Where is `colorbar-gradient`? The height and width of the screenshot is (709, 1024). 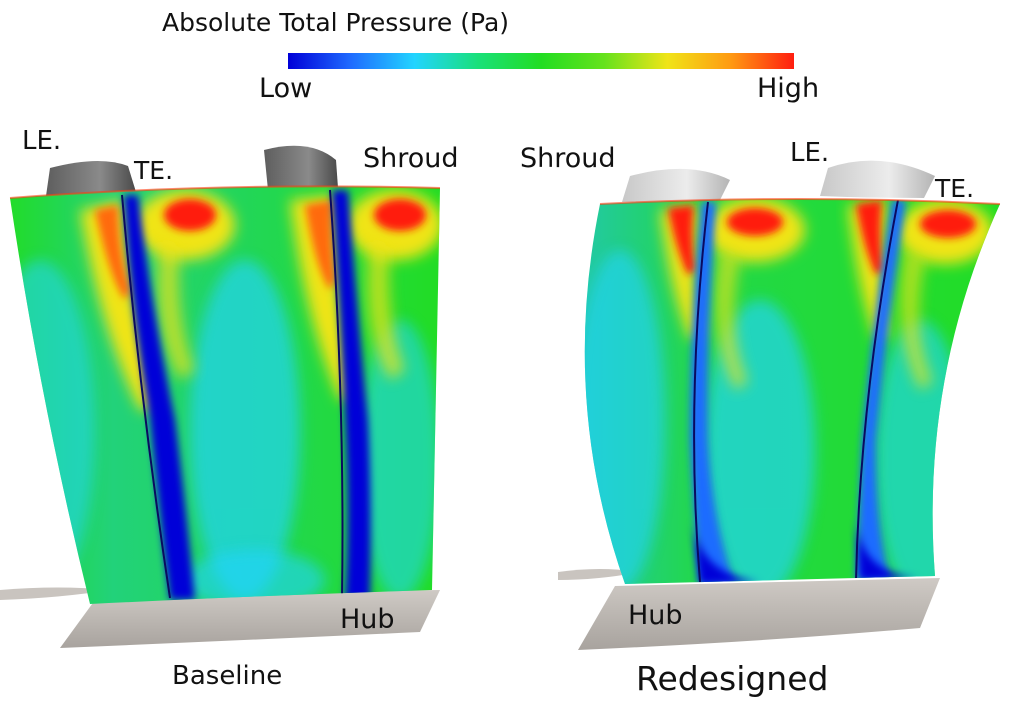 colorbar-gradient is located at coordinates (541, 61).